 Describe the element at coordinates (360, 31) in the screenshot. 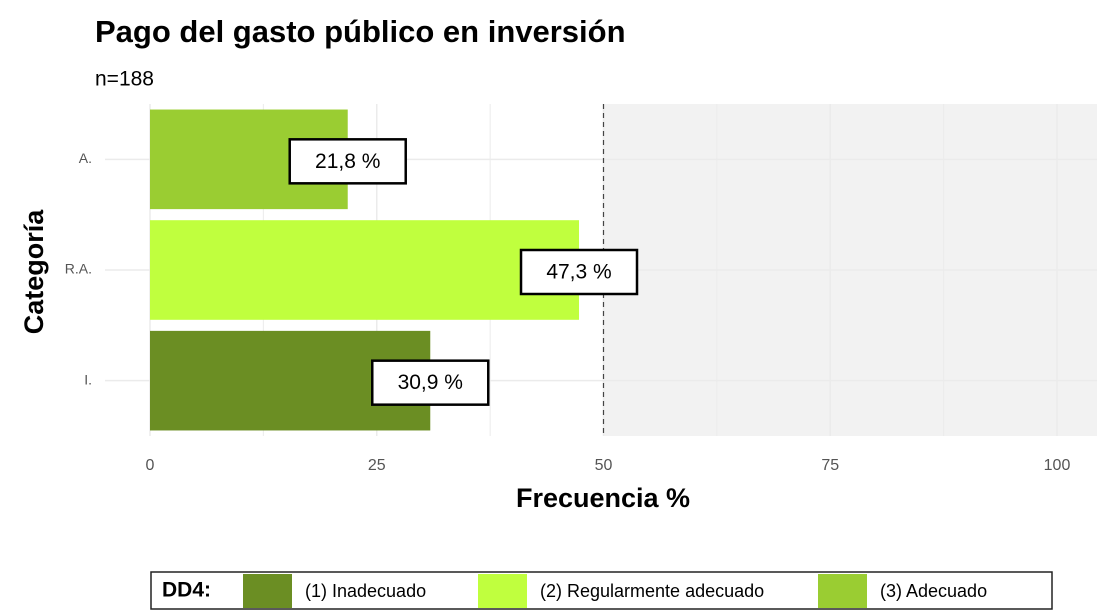

I see `chart-title: Pago del gasto público en inversión` at that location.